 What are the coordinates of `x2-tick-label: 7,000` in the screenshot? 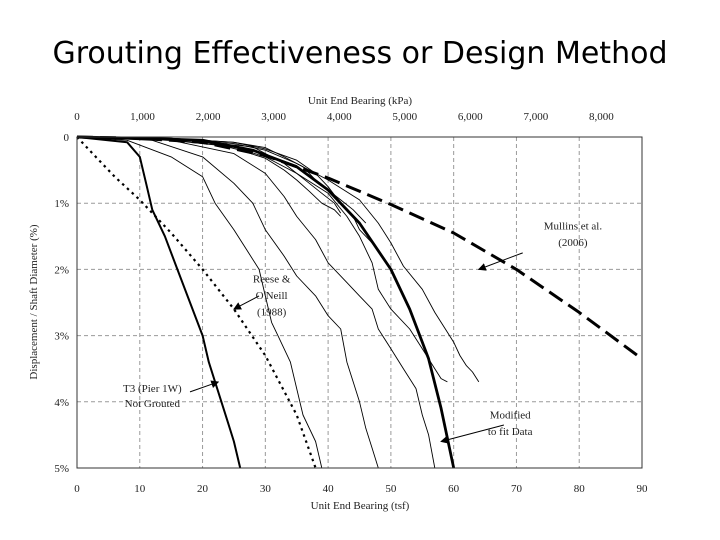 It's located at (535, 117).